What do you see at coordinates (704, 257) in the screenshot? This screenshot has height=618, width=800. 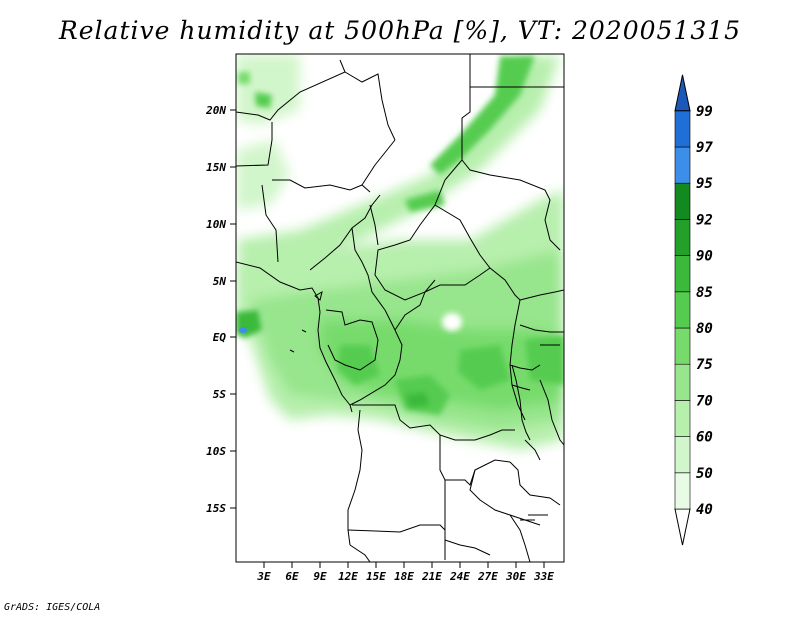 I see `colorbar-label: 90` at bounding box center [704, 257].